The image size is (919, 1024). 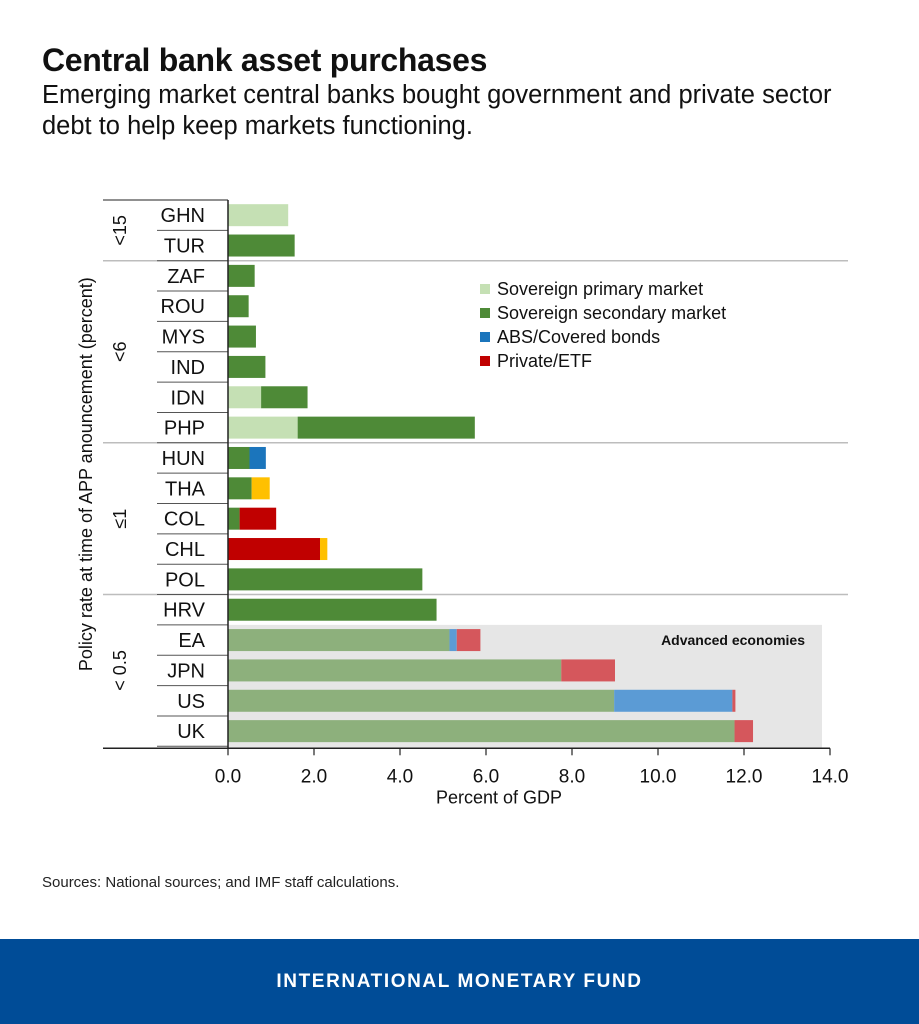 I want to click on legend-label-1: Sovereign secondary market, so click(x=611, y=313).